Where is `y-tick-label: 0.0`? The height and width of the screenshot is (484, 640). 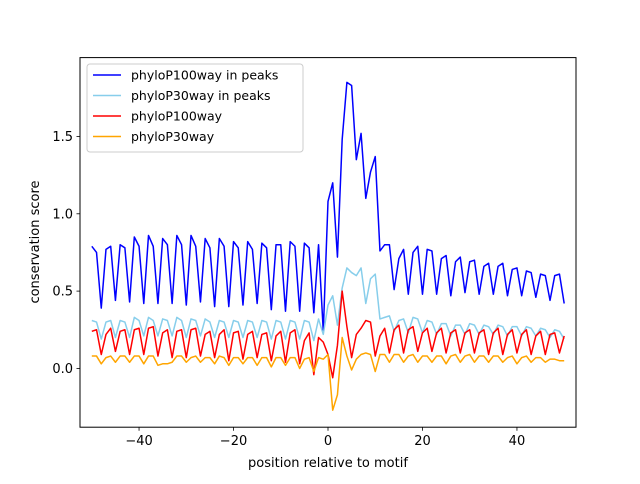 y-tick-label: 0.0 is located at coordinates (62, 369).